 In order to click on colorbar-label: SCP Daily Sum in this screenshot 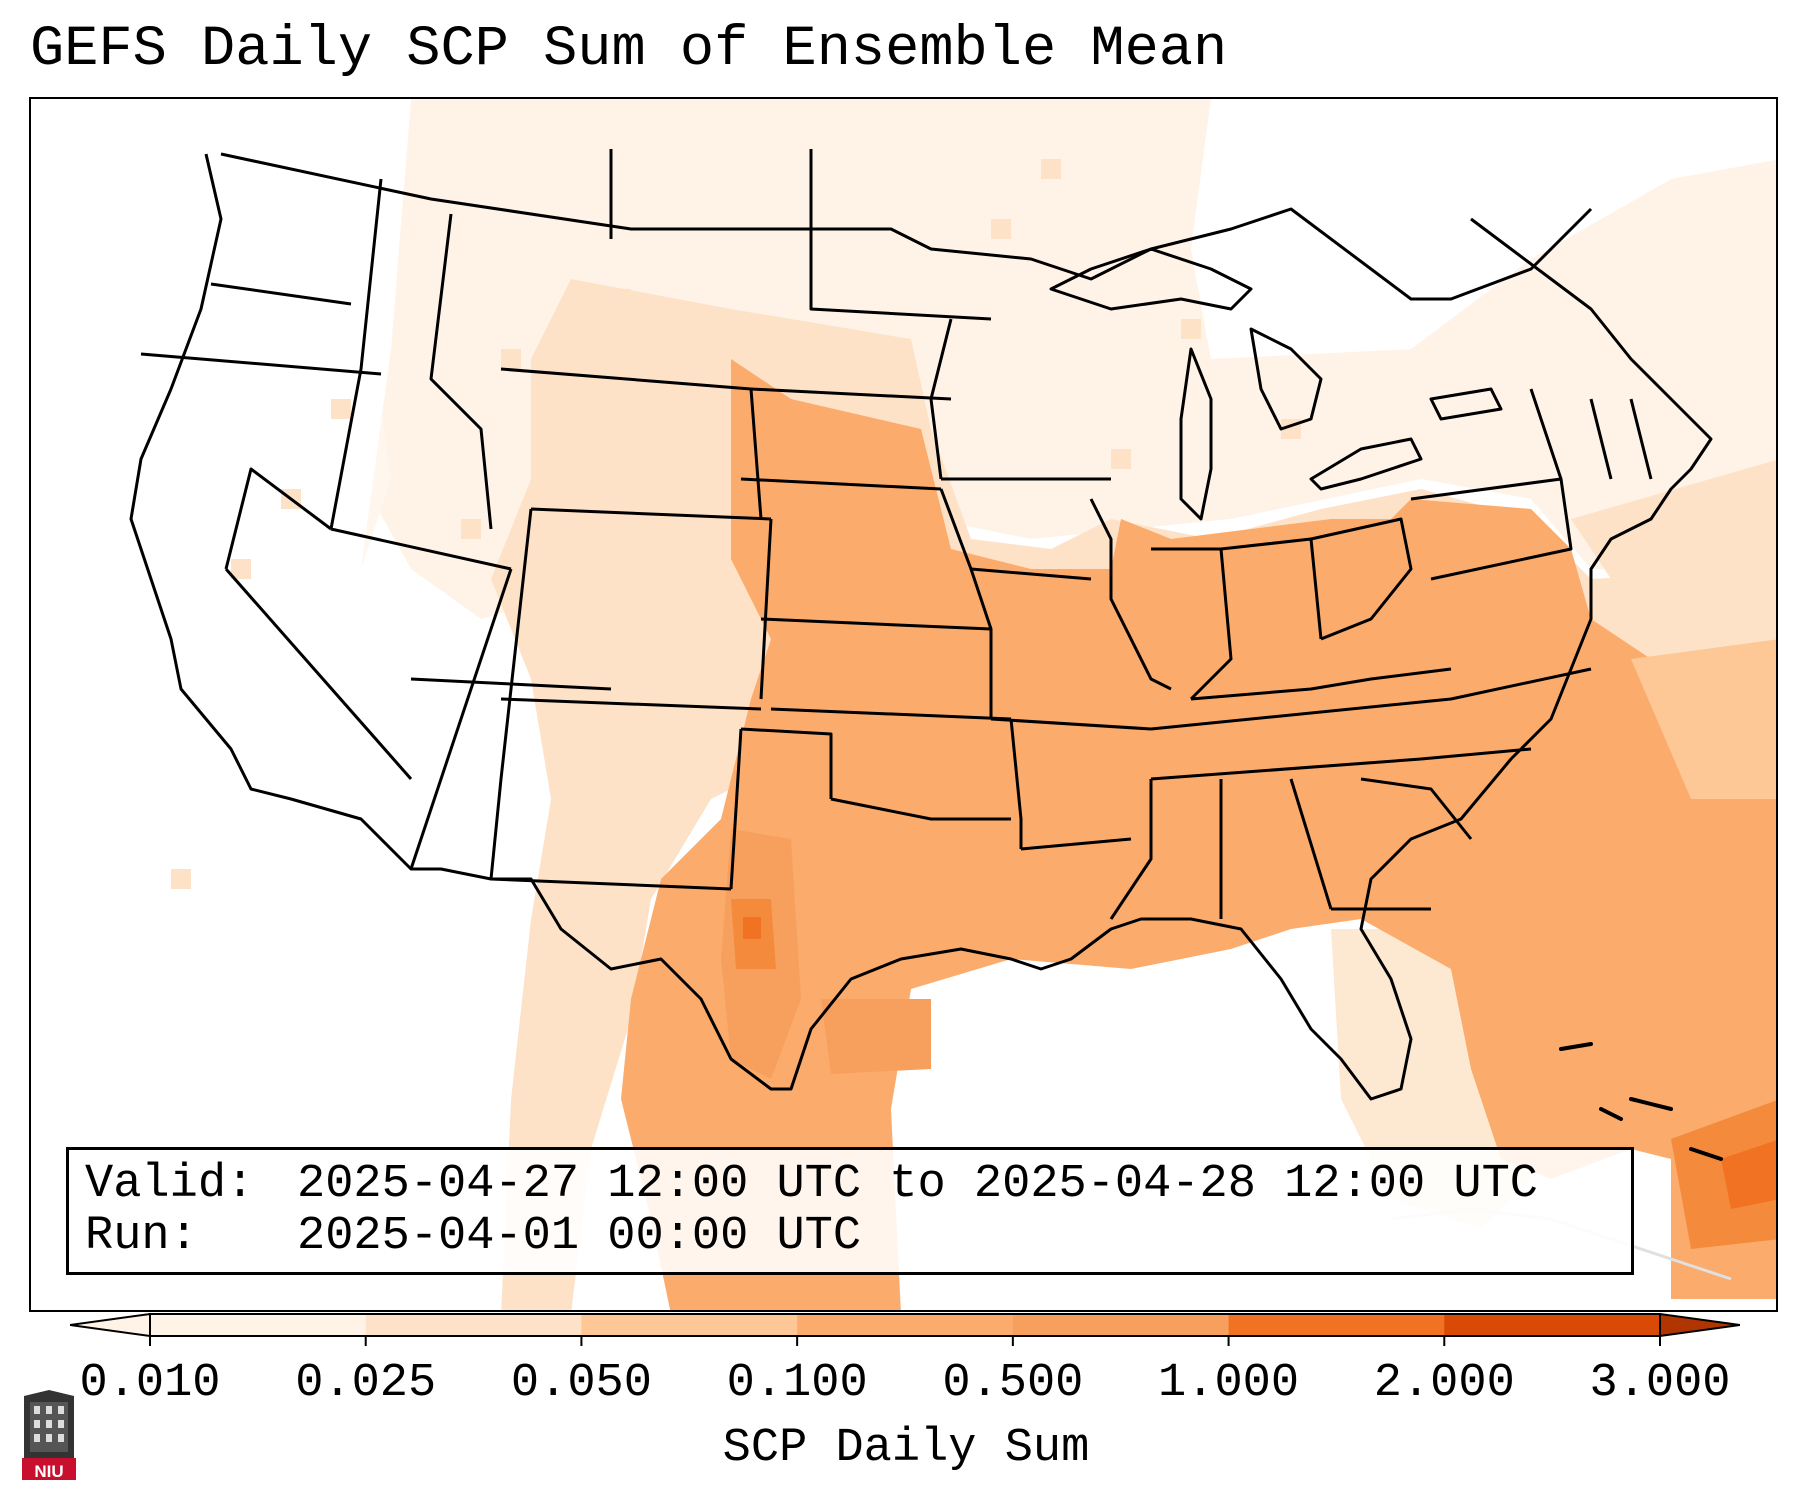, I will do `click(906, 1448)`.